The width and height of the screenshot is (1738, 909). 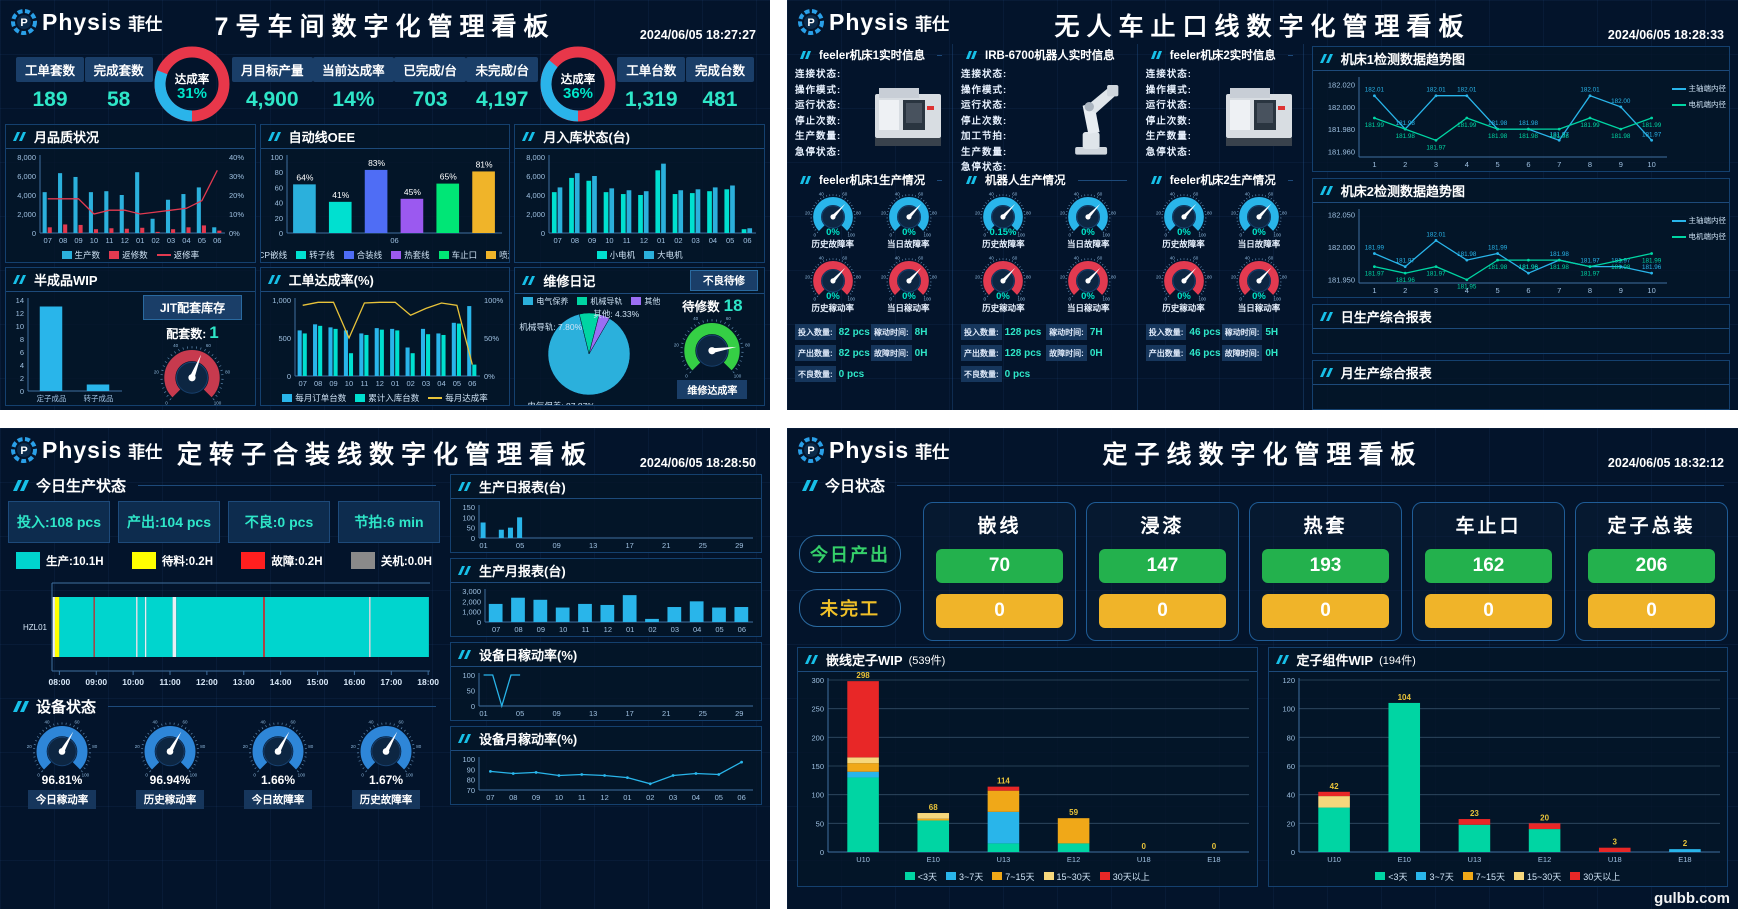 What do you see at coordinates (1651, 571) in the screenshot?
I see `station-column: 定子总装 206 0` at bounding box center [1651, 571].